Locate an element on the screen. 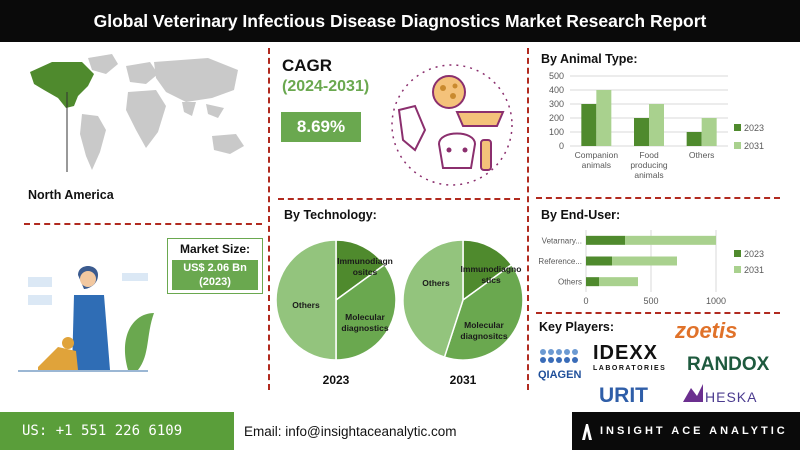 The width and height of the screenshot is (800, 450). cagr-value: 8.69% is located at coordinates (321, 127).